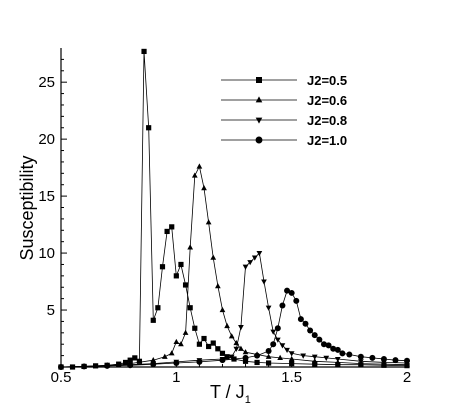  Describe the element at coordinates (231, 373) in the screenshot. I see `x-ticks: 0.5 1 1.5 2` at that location.